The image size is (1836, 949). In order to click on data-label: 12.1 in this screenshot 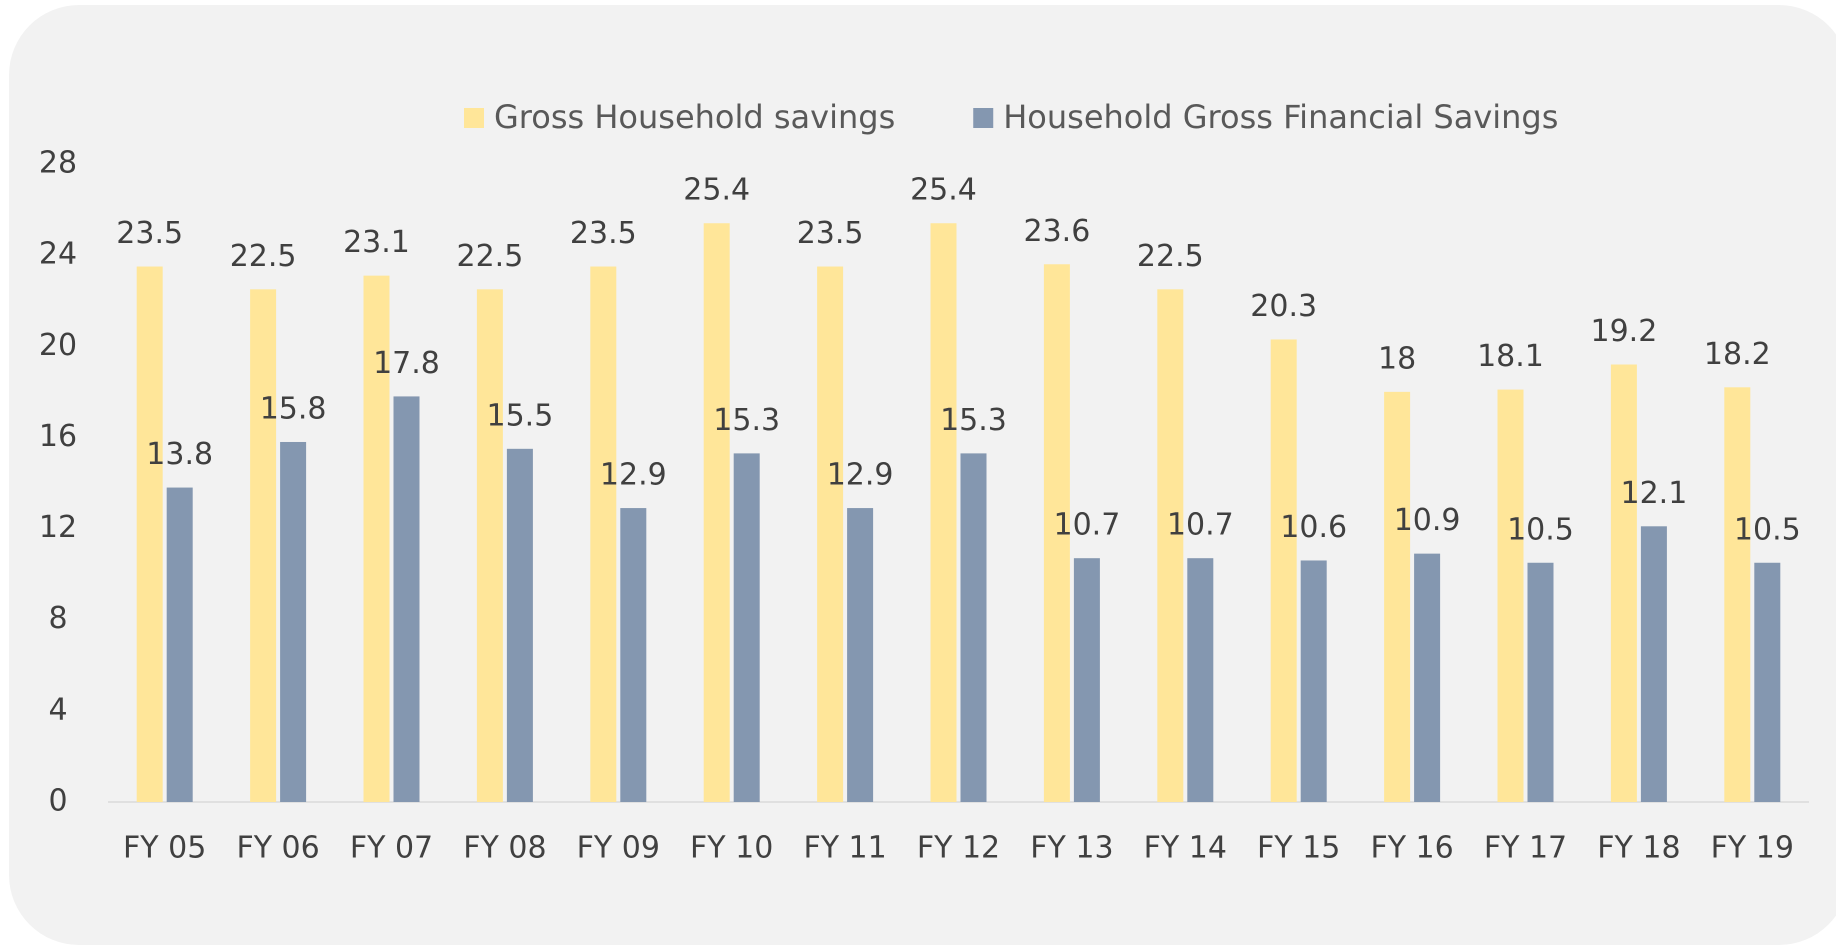, I will do `click(1654, 493)`.